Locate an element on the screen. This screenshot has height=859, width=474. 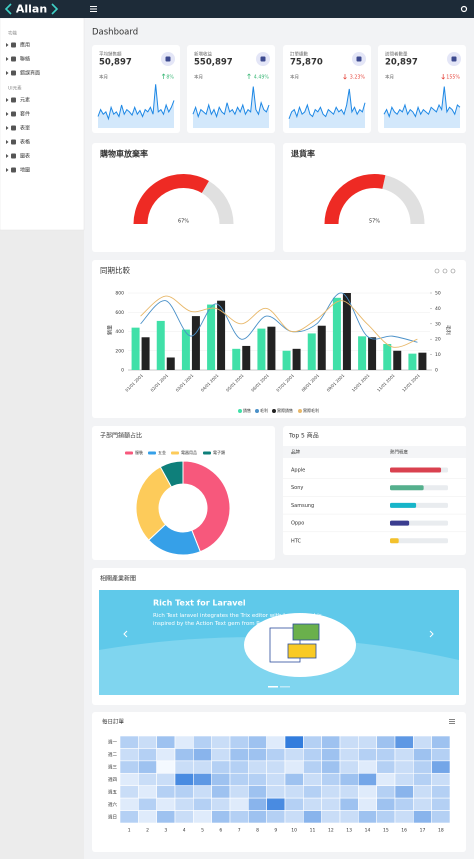
menu-item: 錯誤頁面 is located at coordinates (30, 73).